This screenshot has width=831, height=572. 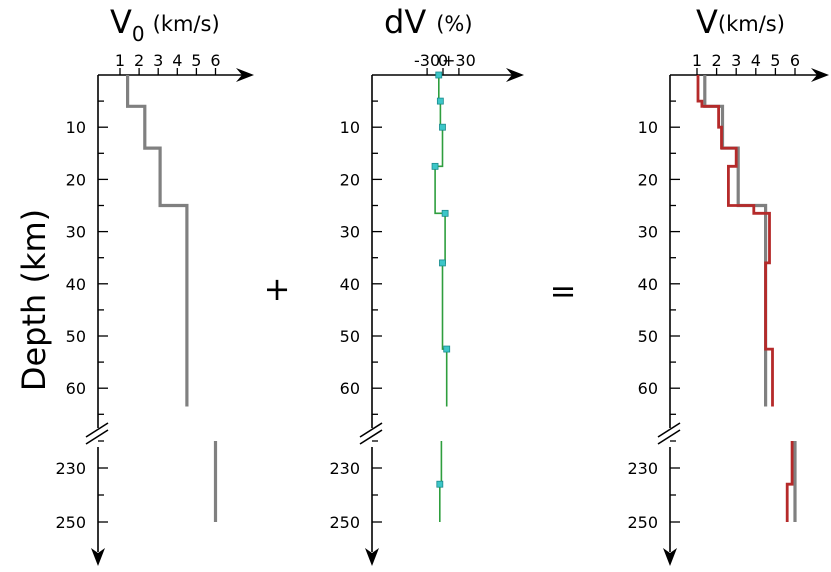 What do you see at coordinates (70, 522) in the screenshot?
I see `panel1-y-tick-label: 250` at bounding box center [70, 522].